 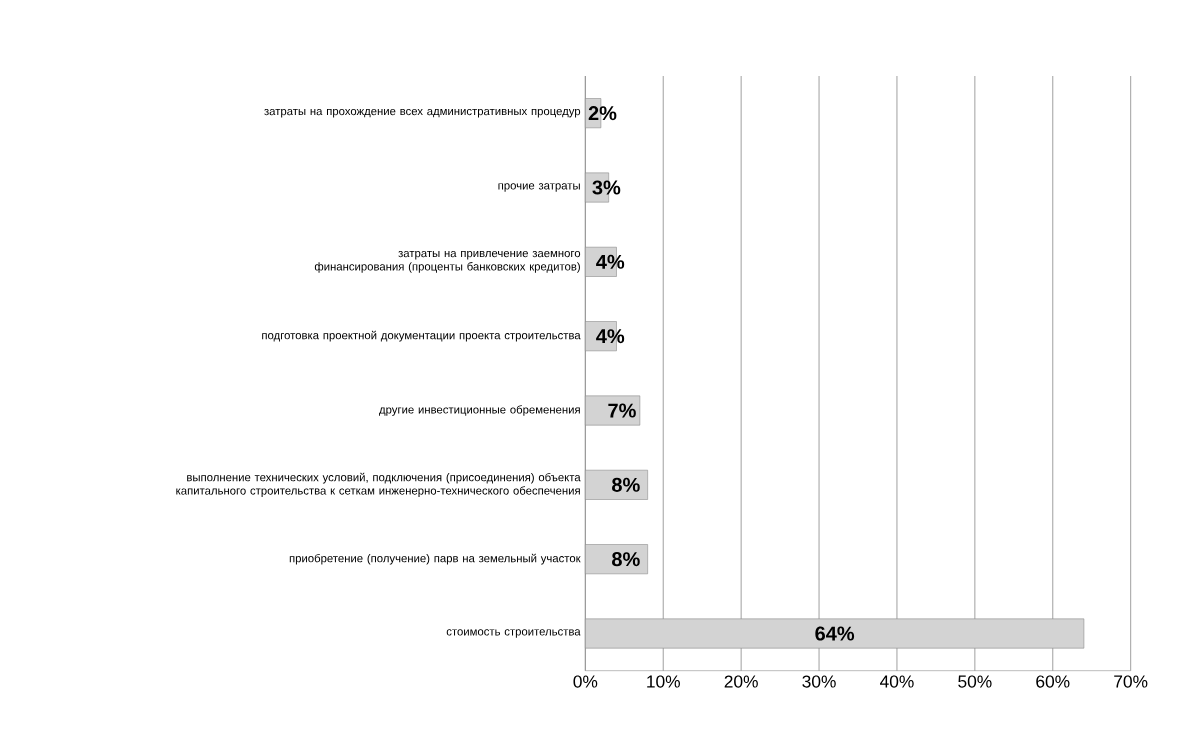 I want to click on data-label: 3%, so click(x=606, y=187).